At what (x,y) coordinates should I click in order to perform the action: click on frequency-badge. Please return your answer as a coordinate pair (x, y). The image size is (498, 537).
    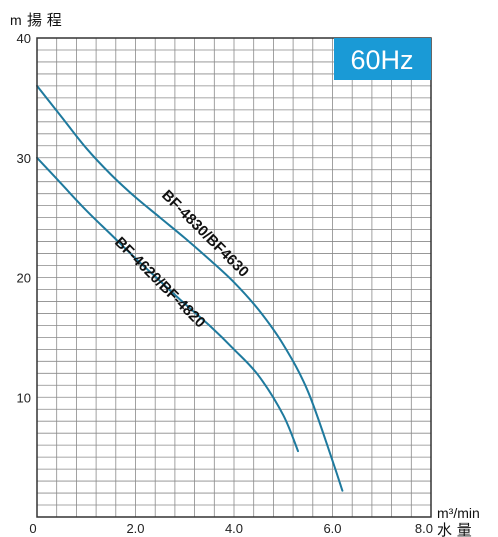
    Looking at the image, I should click on (382, 59).